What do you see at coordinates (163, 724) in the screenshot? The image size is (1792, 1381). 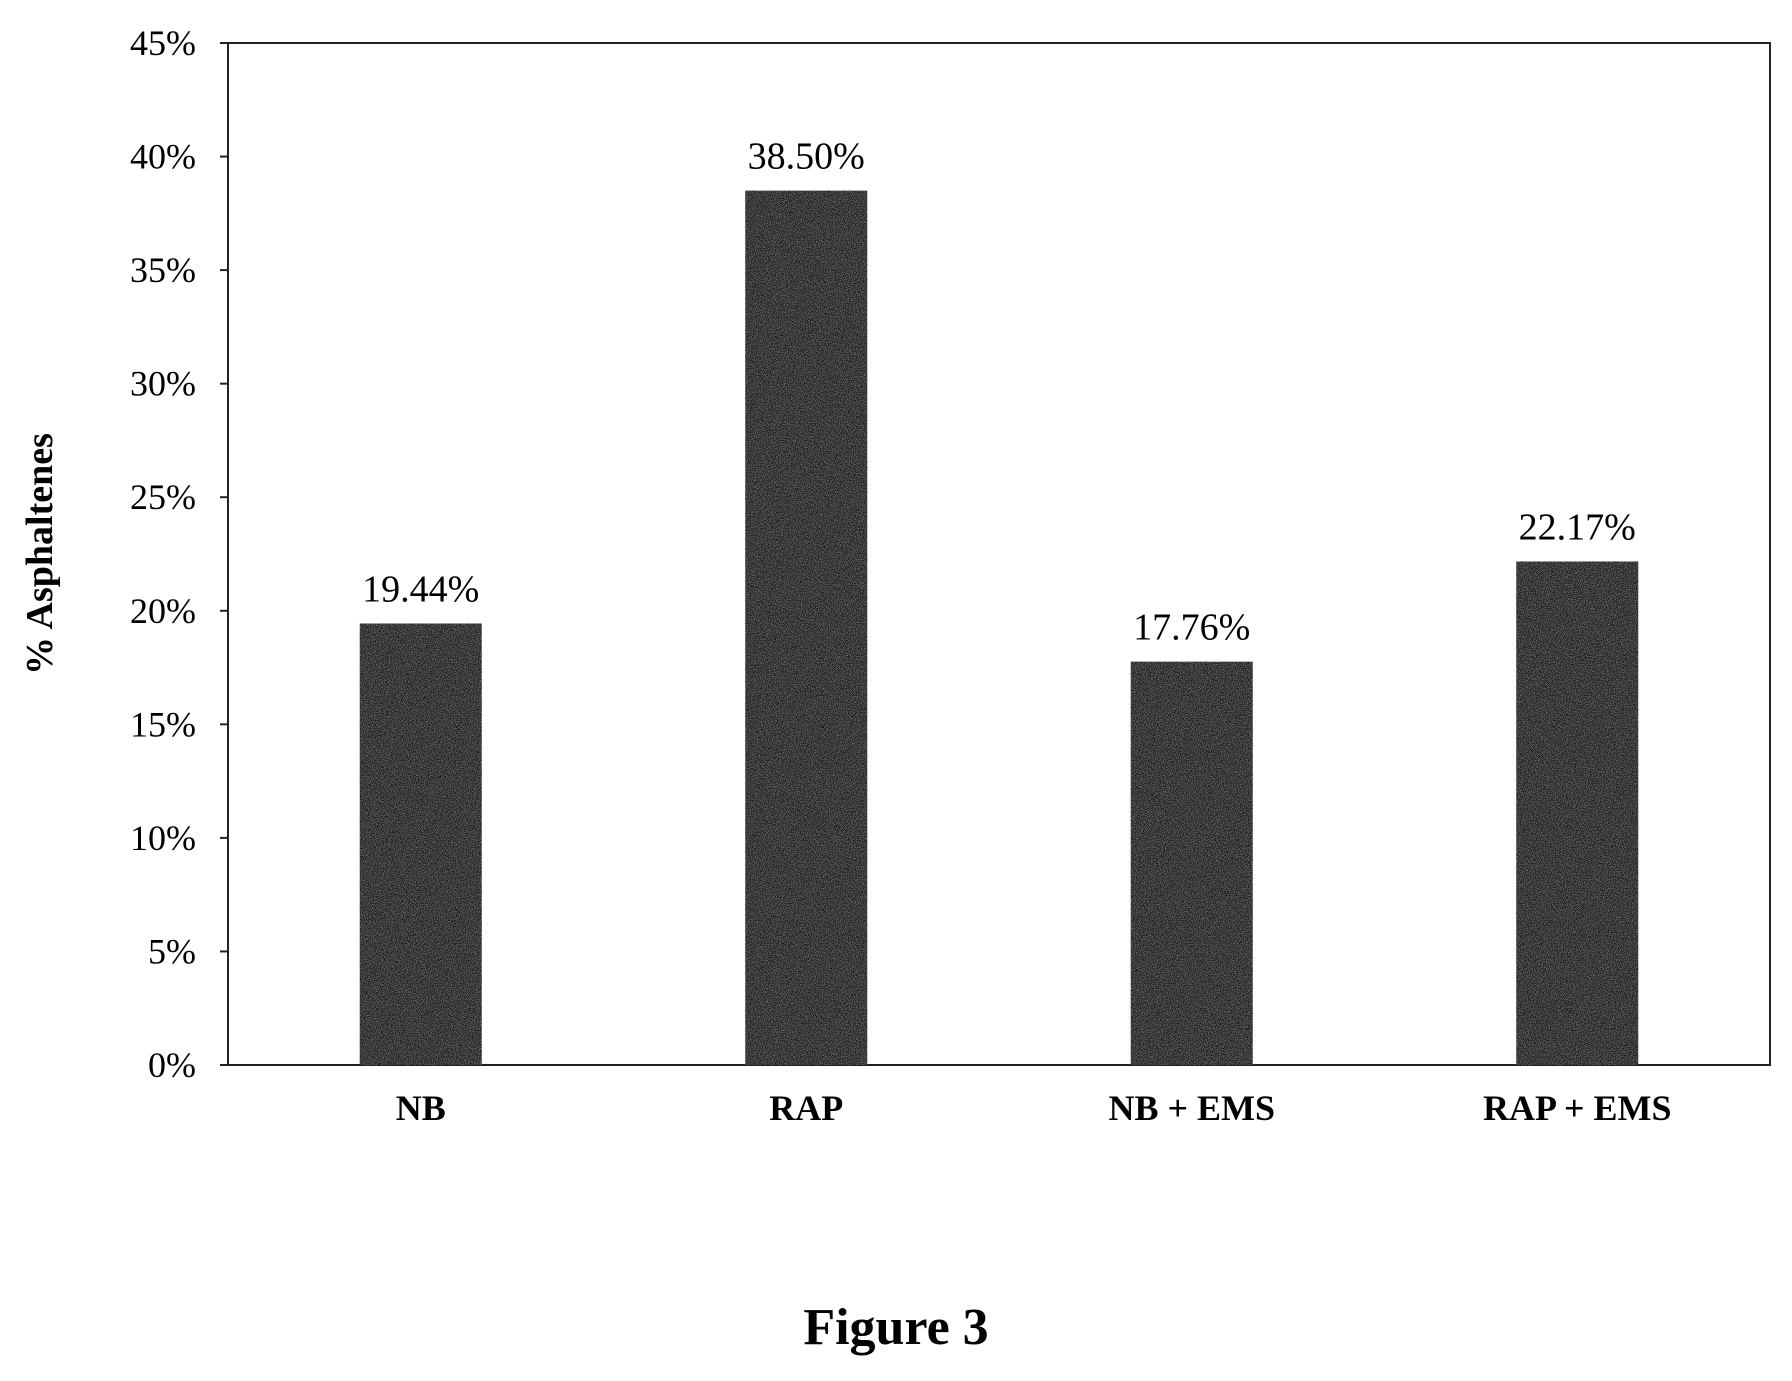 I see `y-tick-label: 15%` at bounding box center [163, 724].